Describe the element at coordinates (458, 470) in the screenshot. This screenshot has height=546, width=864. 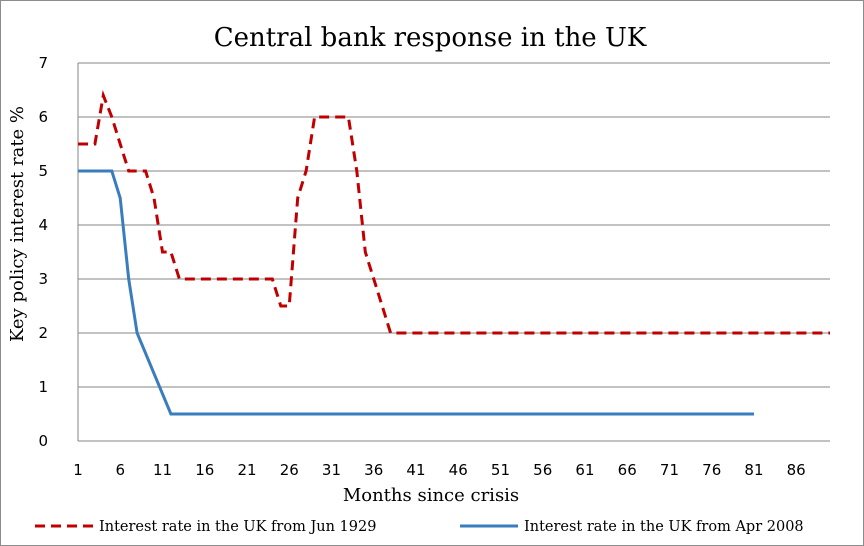
I see `x-tick-label: 46` at that location.